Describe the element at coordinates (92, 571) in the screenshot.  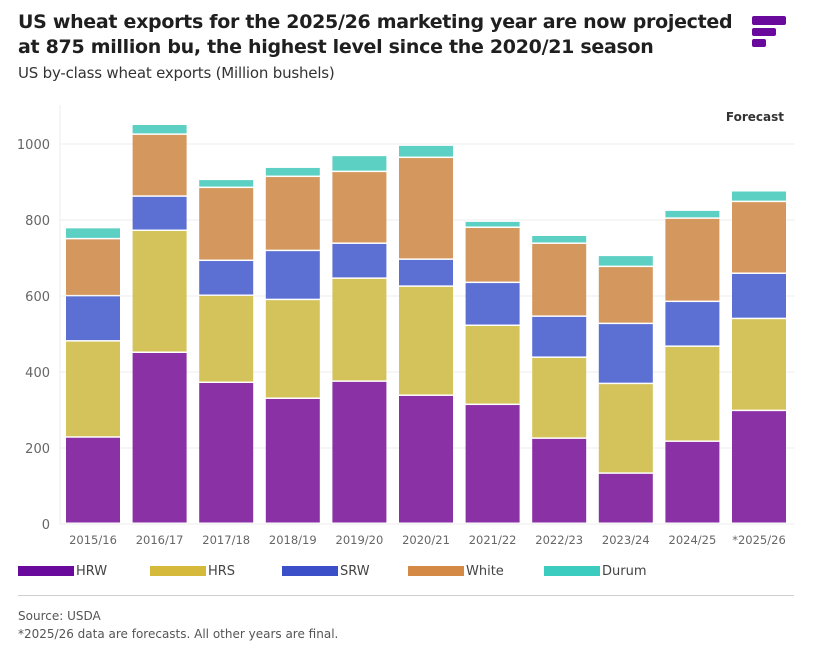
I see `legend-label: HRW` at that location.